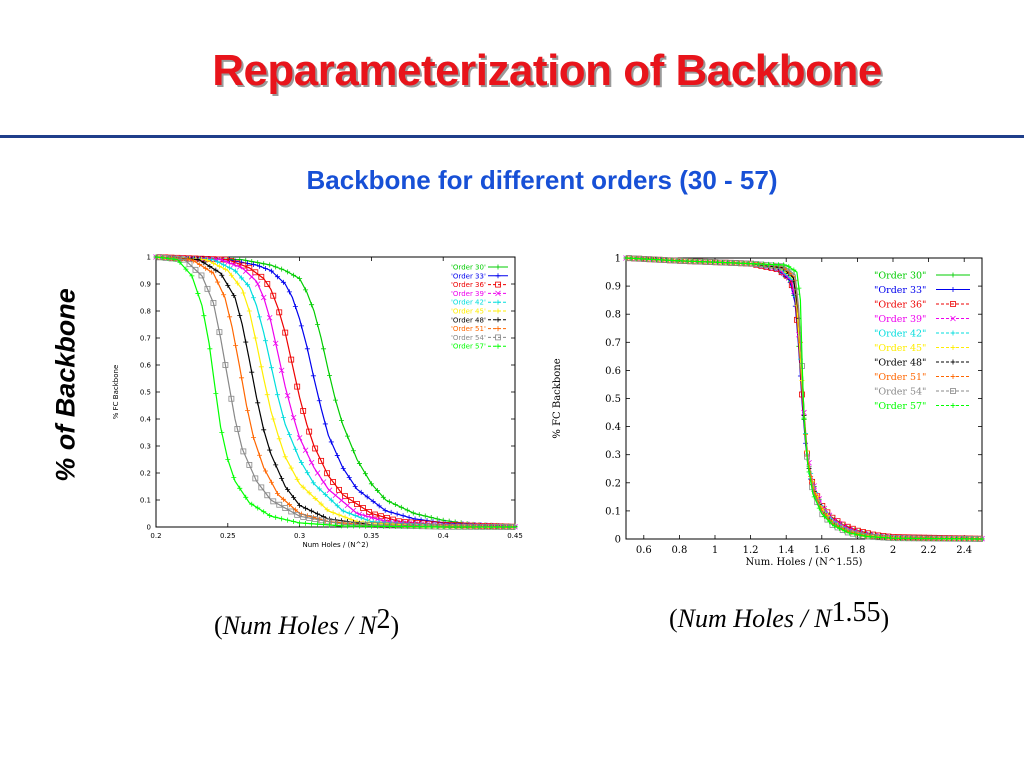 Image resolution: width=1024 pixels, height=768 pixels. Describe the element at coordinates (644, 550) in the screenshot. I see `x-tick-label: 0.6` at that location.